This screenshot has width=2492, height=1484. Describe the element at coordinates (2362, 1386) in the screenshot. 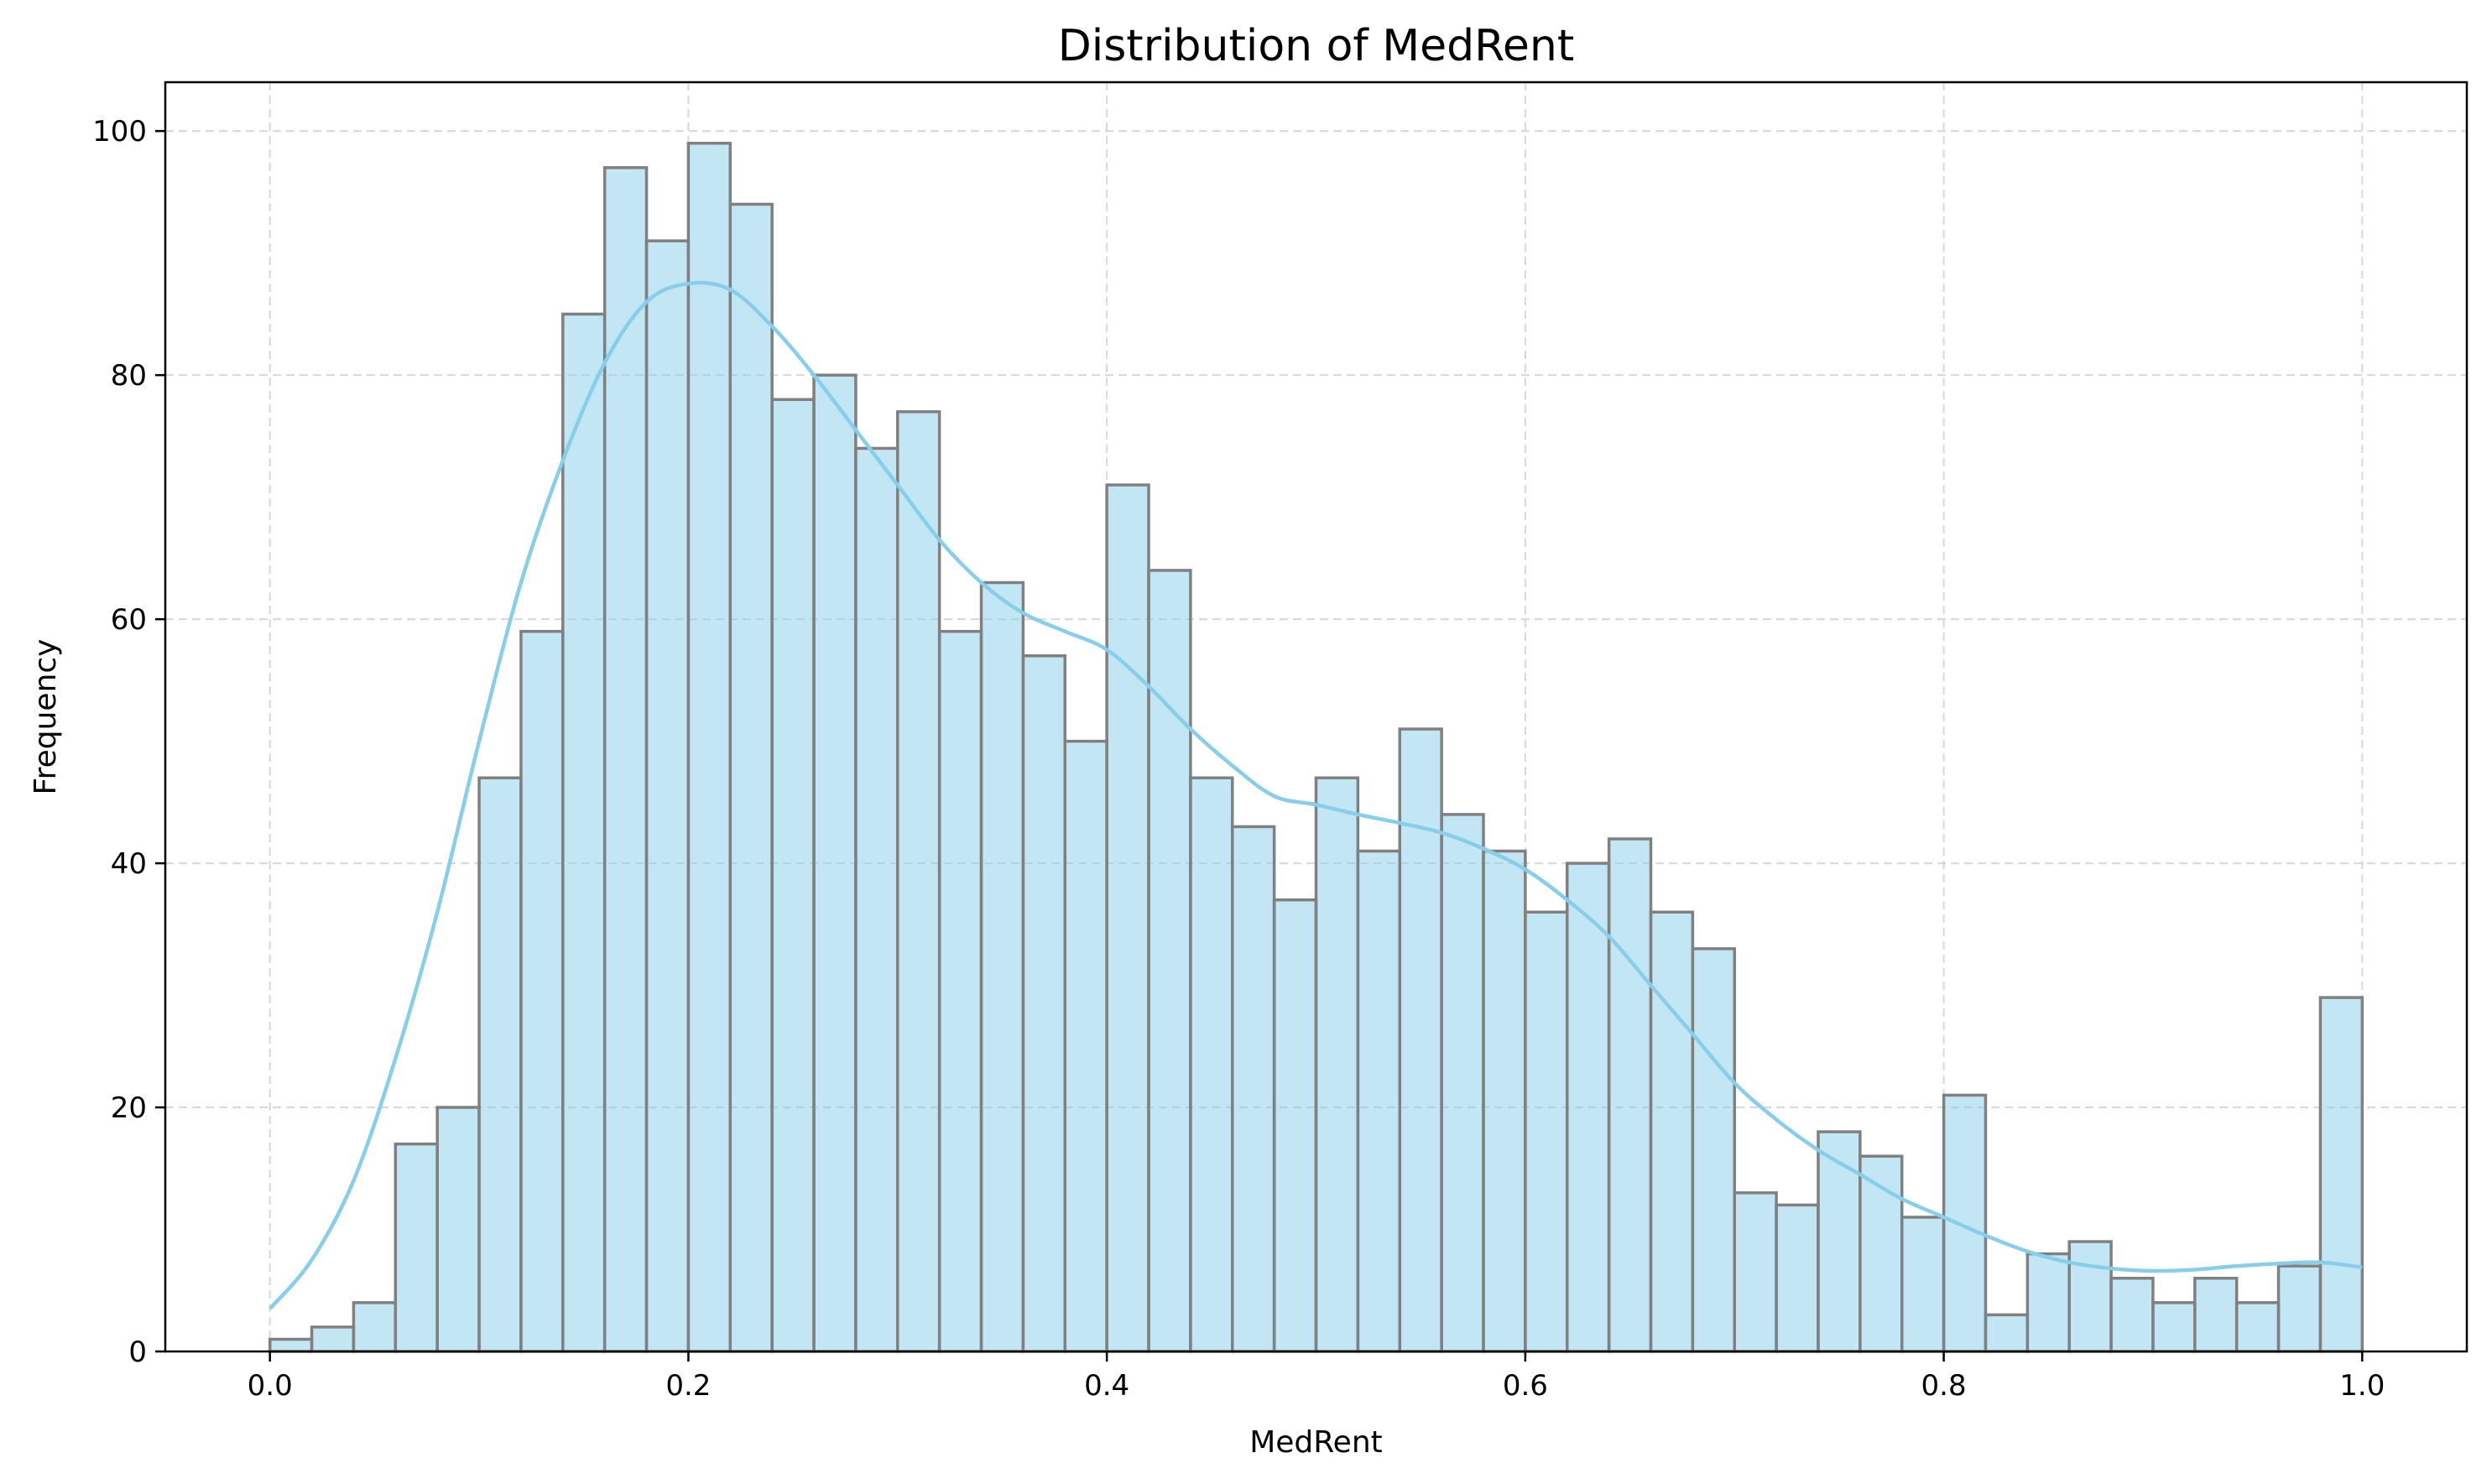

I see `x-tick-label-5: 1.0` at that location.